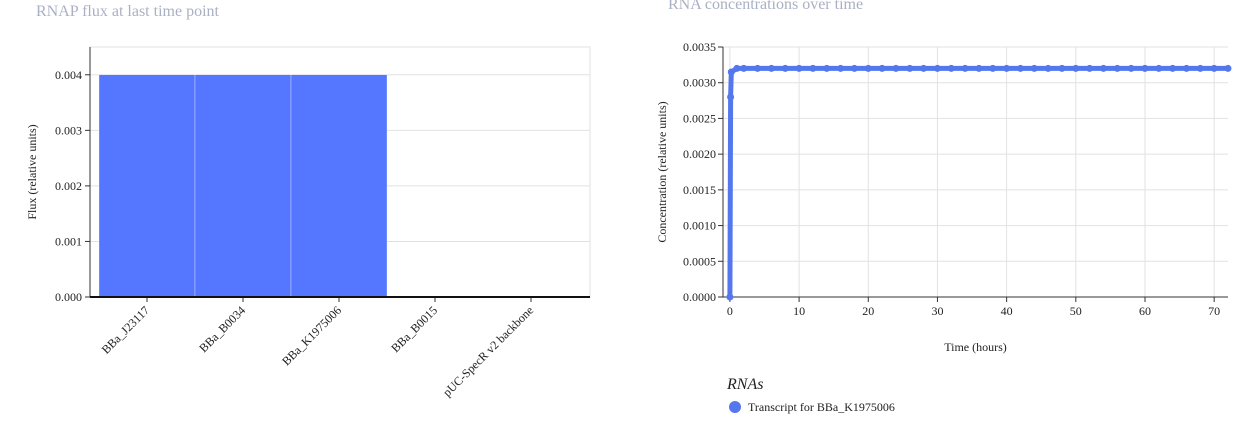  I want to click on x-tick-label: 40, so click(1007, 311).